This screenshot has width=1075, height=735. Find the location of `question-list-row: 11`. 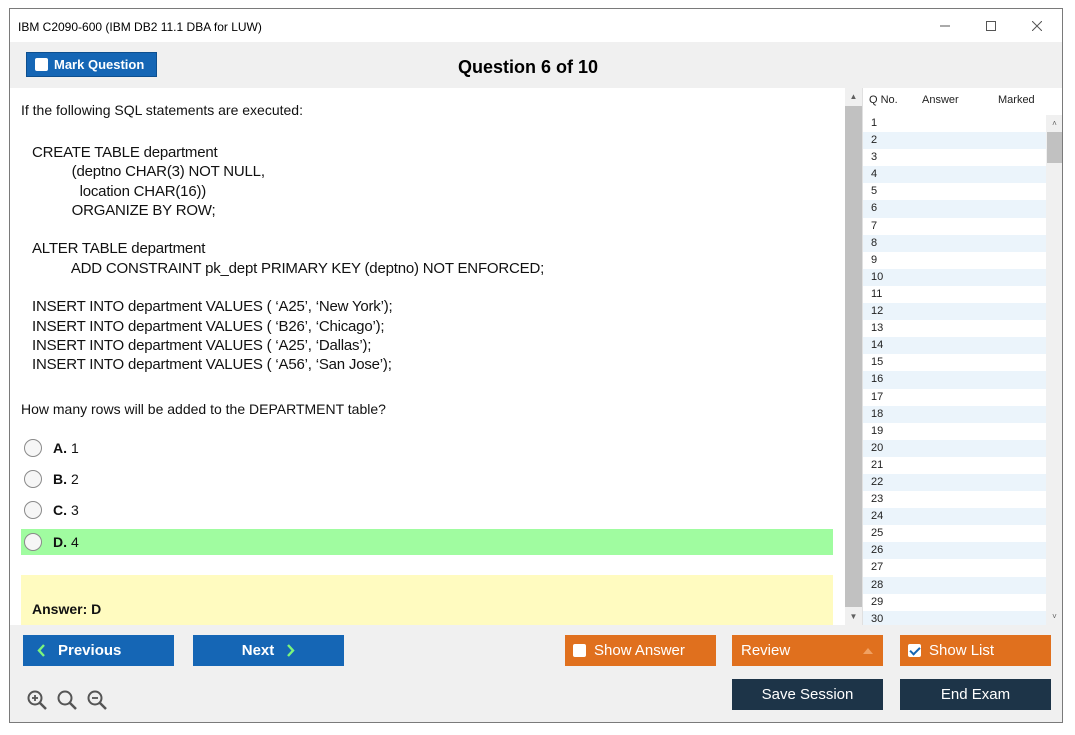

question-list-row: 11 is located at coordinates (877, 293).